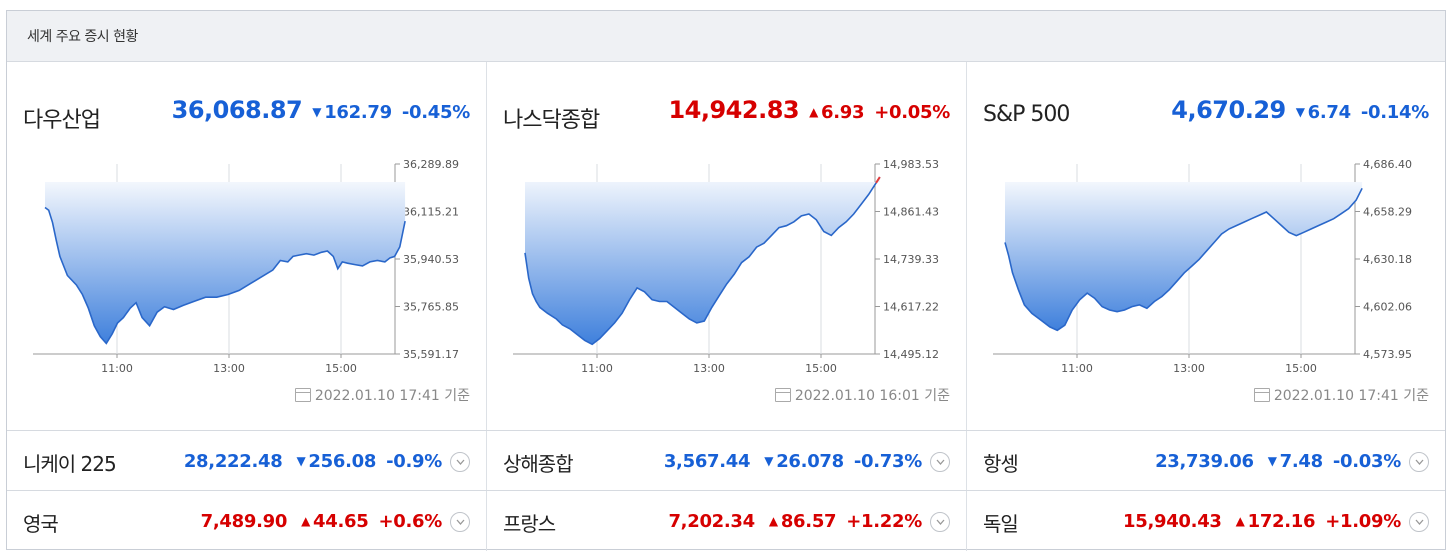 This screenshot has height=558, width=1456. I want to click on index-cell-nikkei: 니케이 225 28,222.48 ▼ 256.08 -0.9%, so click(247, 461).